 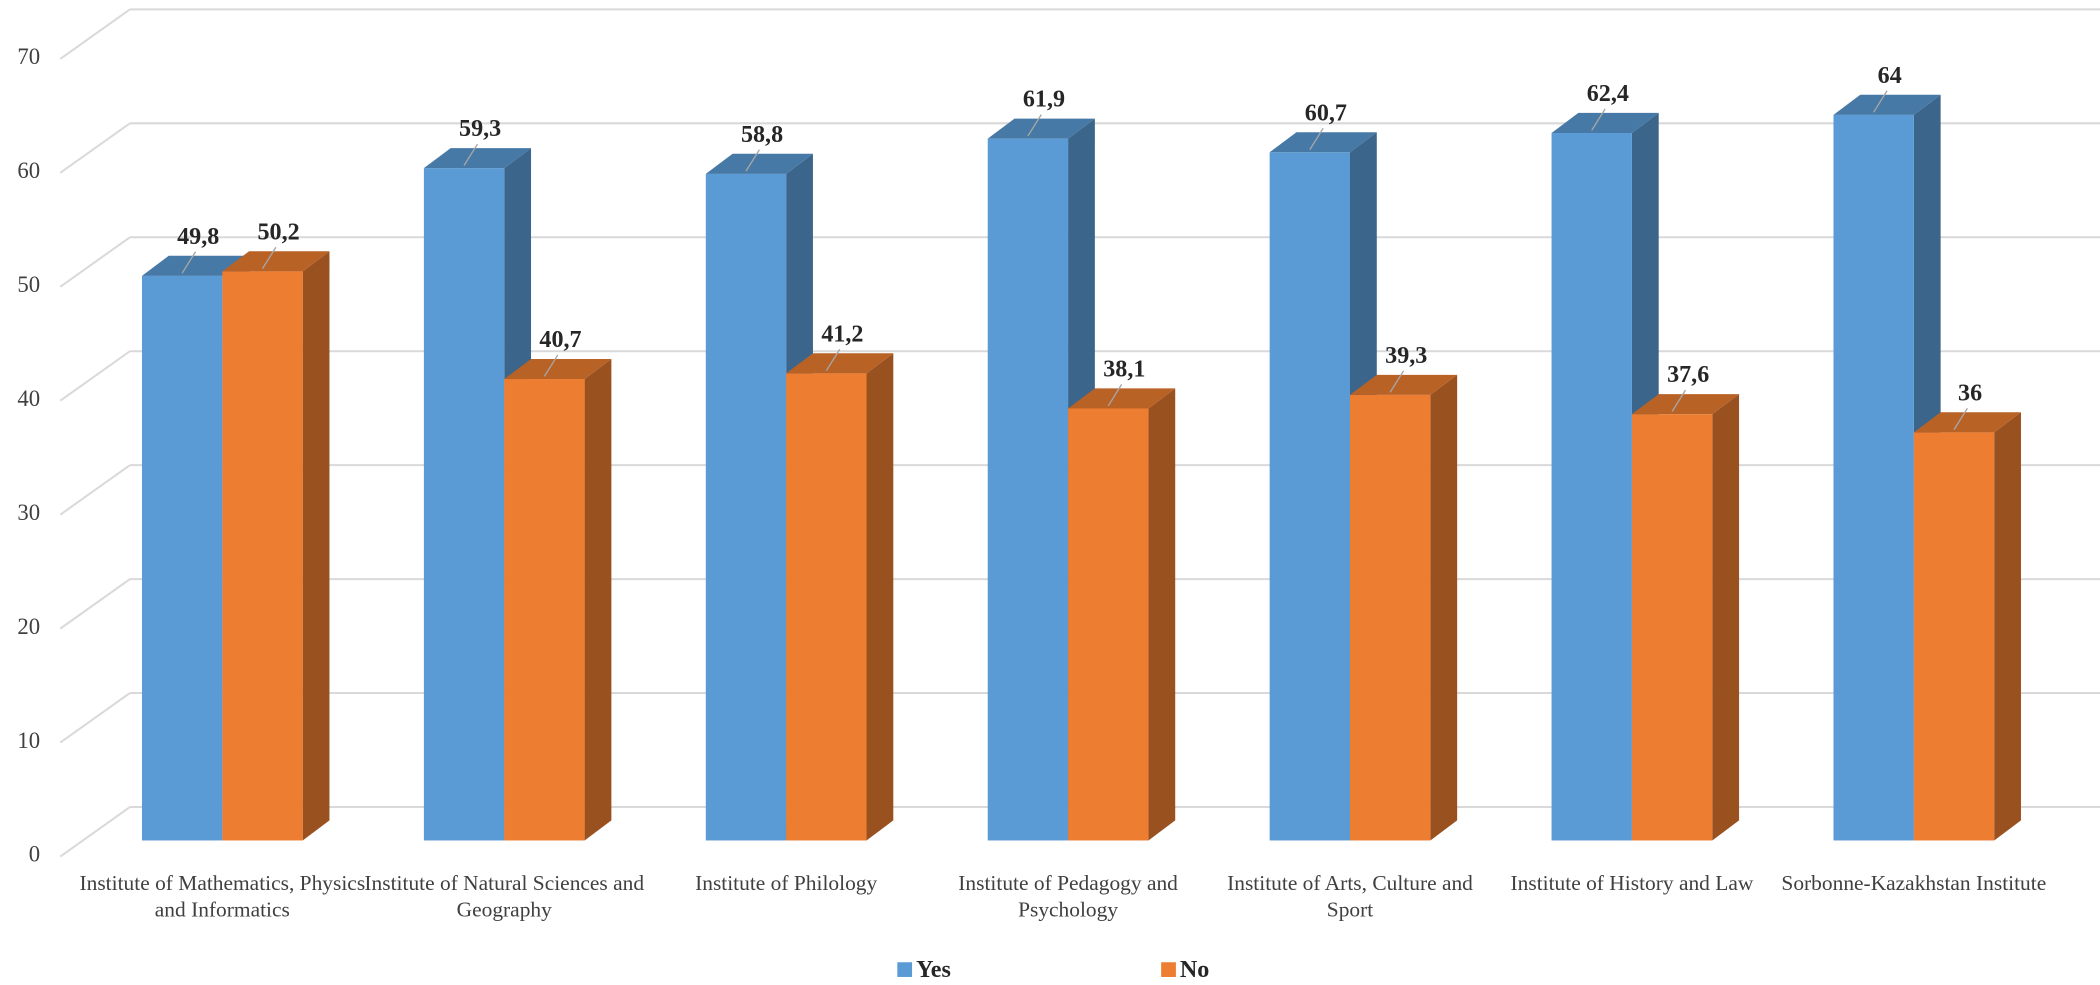 I want to click on data-label: 59,3, so click(x=480, y=129).